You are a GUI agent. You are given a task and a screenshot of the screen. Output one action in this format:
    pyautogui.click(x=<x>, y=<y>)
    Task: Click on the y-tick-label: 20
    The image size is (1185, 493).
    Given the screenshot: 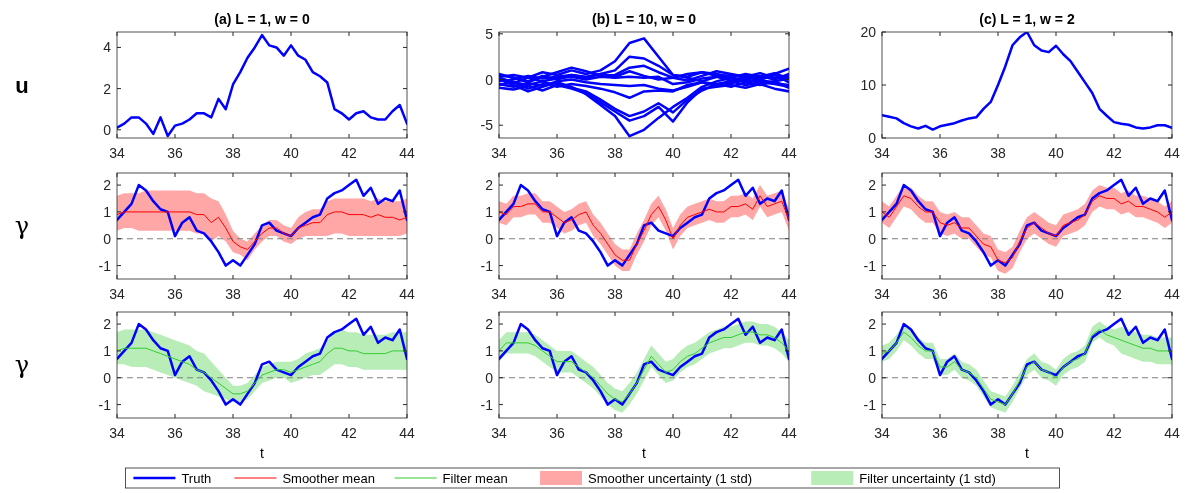 What is the action you would take?
    pyautogui.click(x=868, y=32)
    